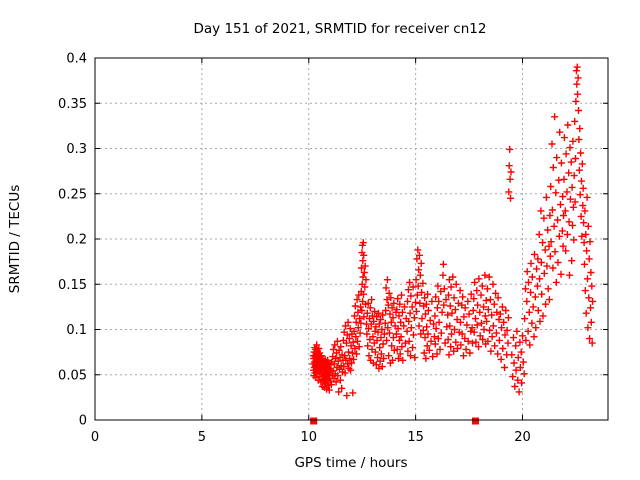  I want to click on x-tick-label: 20, so click(522, 437).